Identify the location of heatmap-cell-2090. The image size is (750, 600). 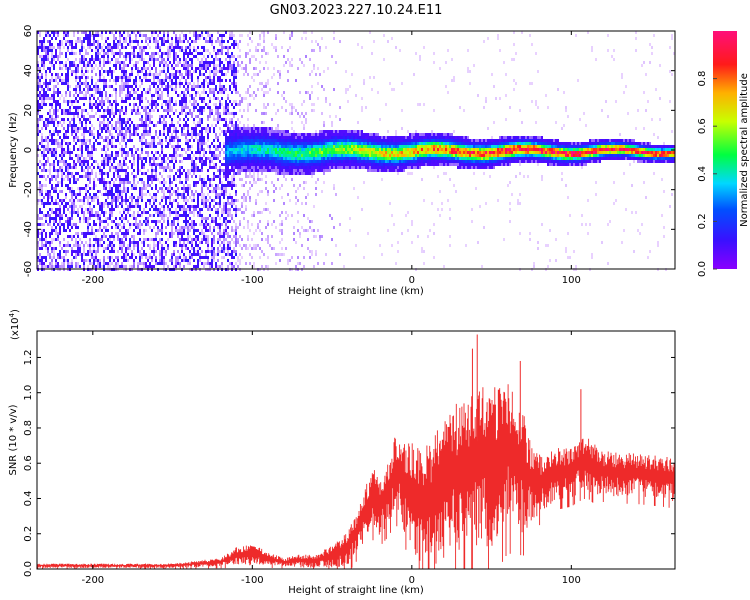
(130, 266).